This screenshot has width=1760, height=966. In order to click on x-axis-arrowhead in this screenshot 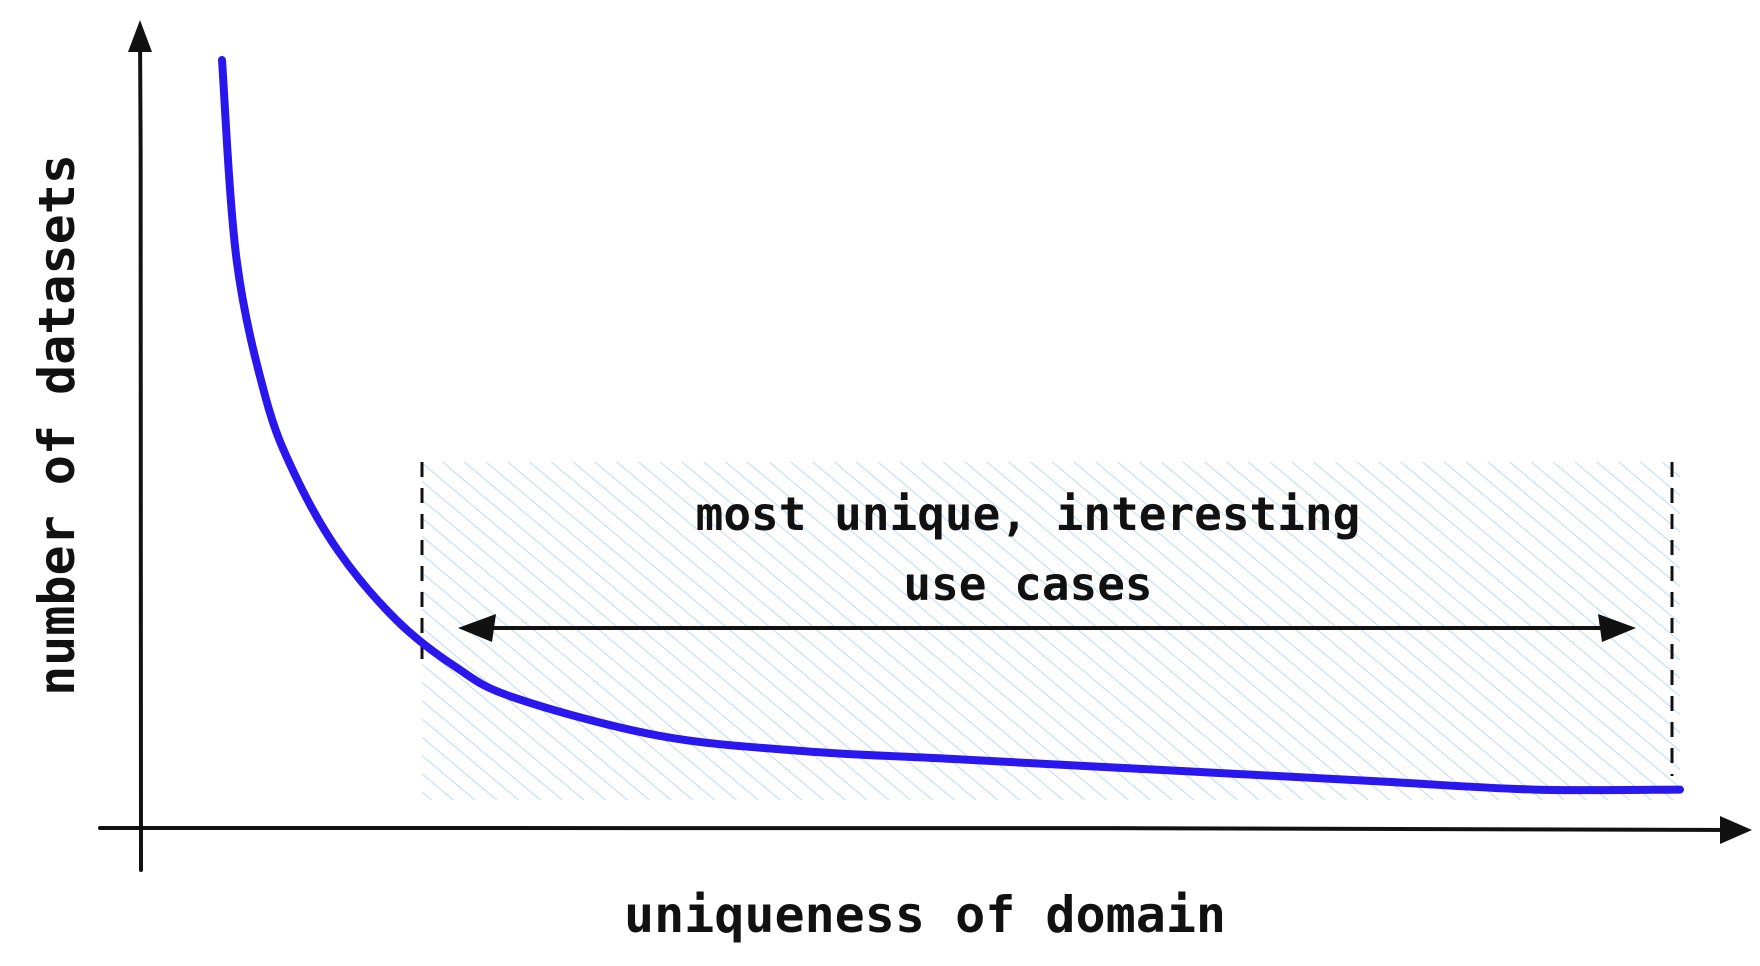, I will do `click(1736, 830)`.